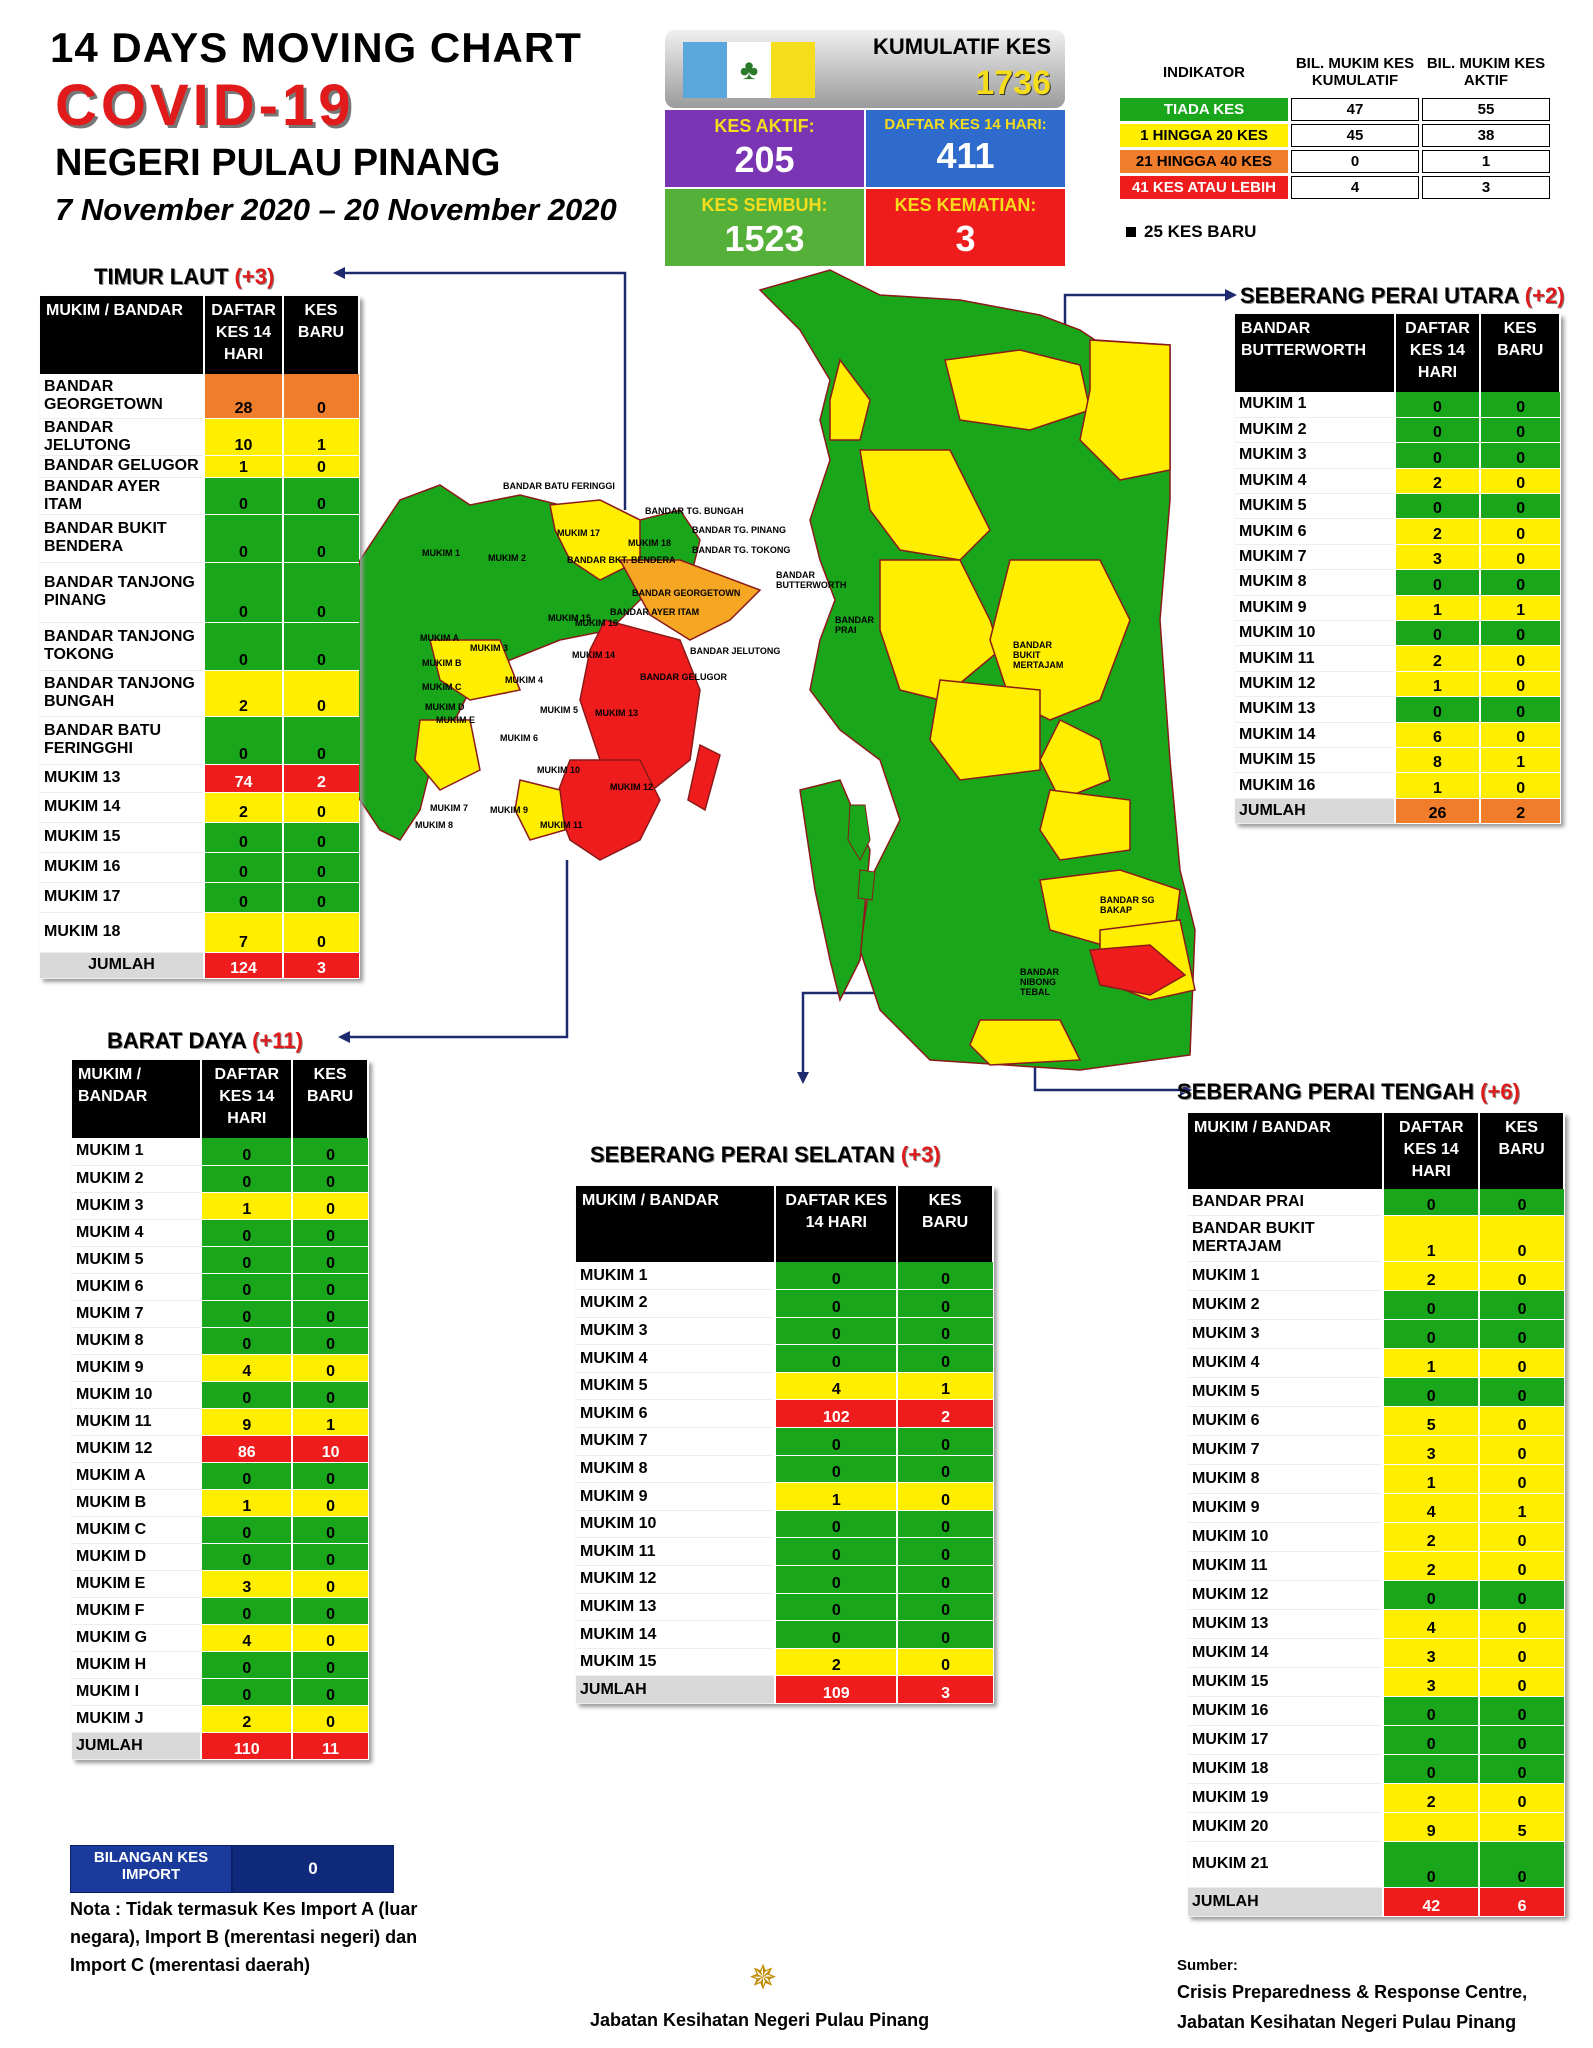 The width and height of the screenshot is (1593, 2048). What do you see at coordinates (1204, 72) in the screenshot?
I see `indicator-head-0: INDIKATOR` at bounding box center [1204, 72].